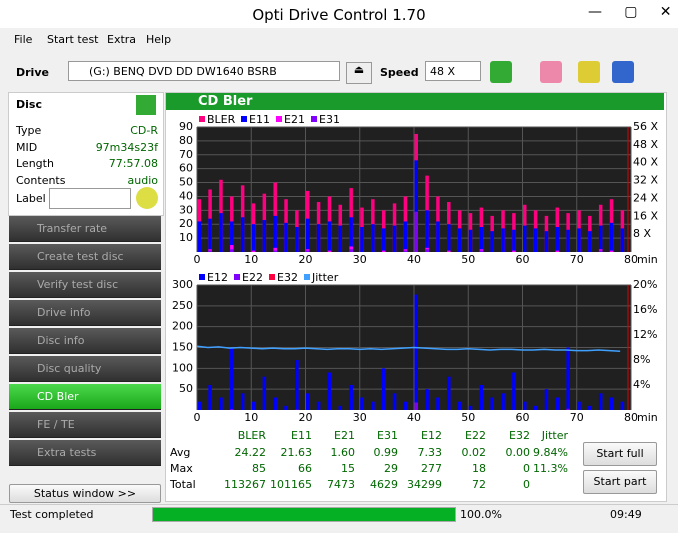 This screenshot has height=533, width=678. Describe the element at coordinates (623, 72) in the screenshot. I see `save-button` at that location.